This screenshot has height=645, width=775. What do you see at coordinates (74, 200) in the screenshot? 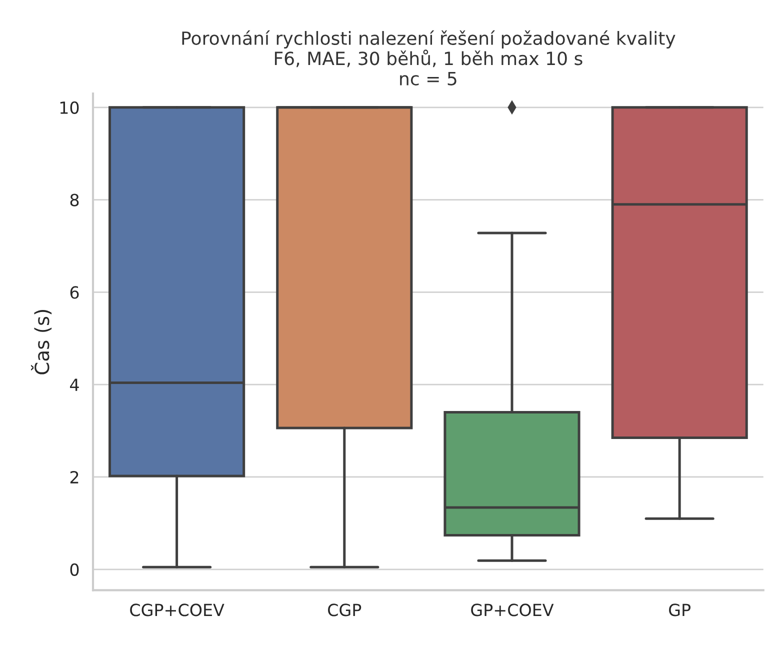
I see `y-tick-label: 8` at bounding box center [74, 200].